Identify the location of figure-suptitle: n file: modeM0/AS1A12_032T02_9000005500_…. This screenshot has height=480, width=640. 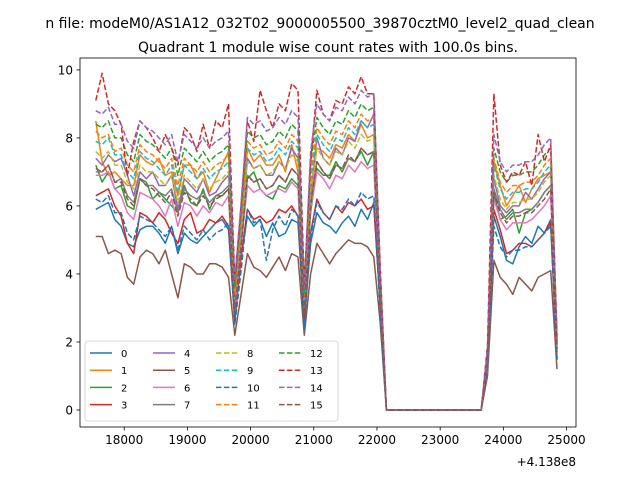
(319, 24).